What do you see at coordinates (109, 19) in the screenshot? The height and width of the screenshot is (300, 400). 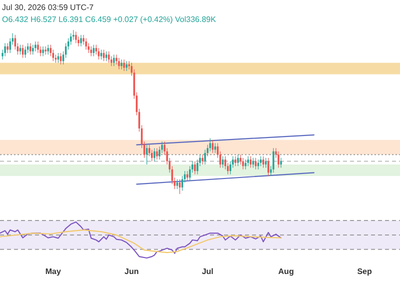 I see `text: O6.432 H6.527 L6.391 C6.459 +0.027 (+0.42%) Vol336.89K` at bounding box center [109, 19].